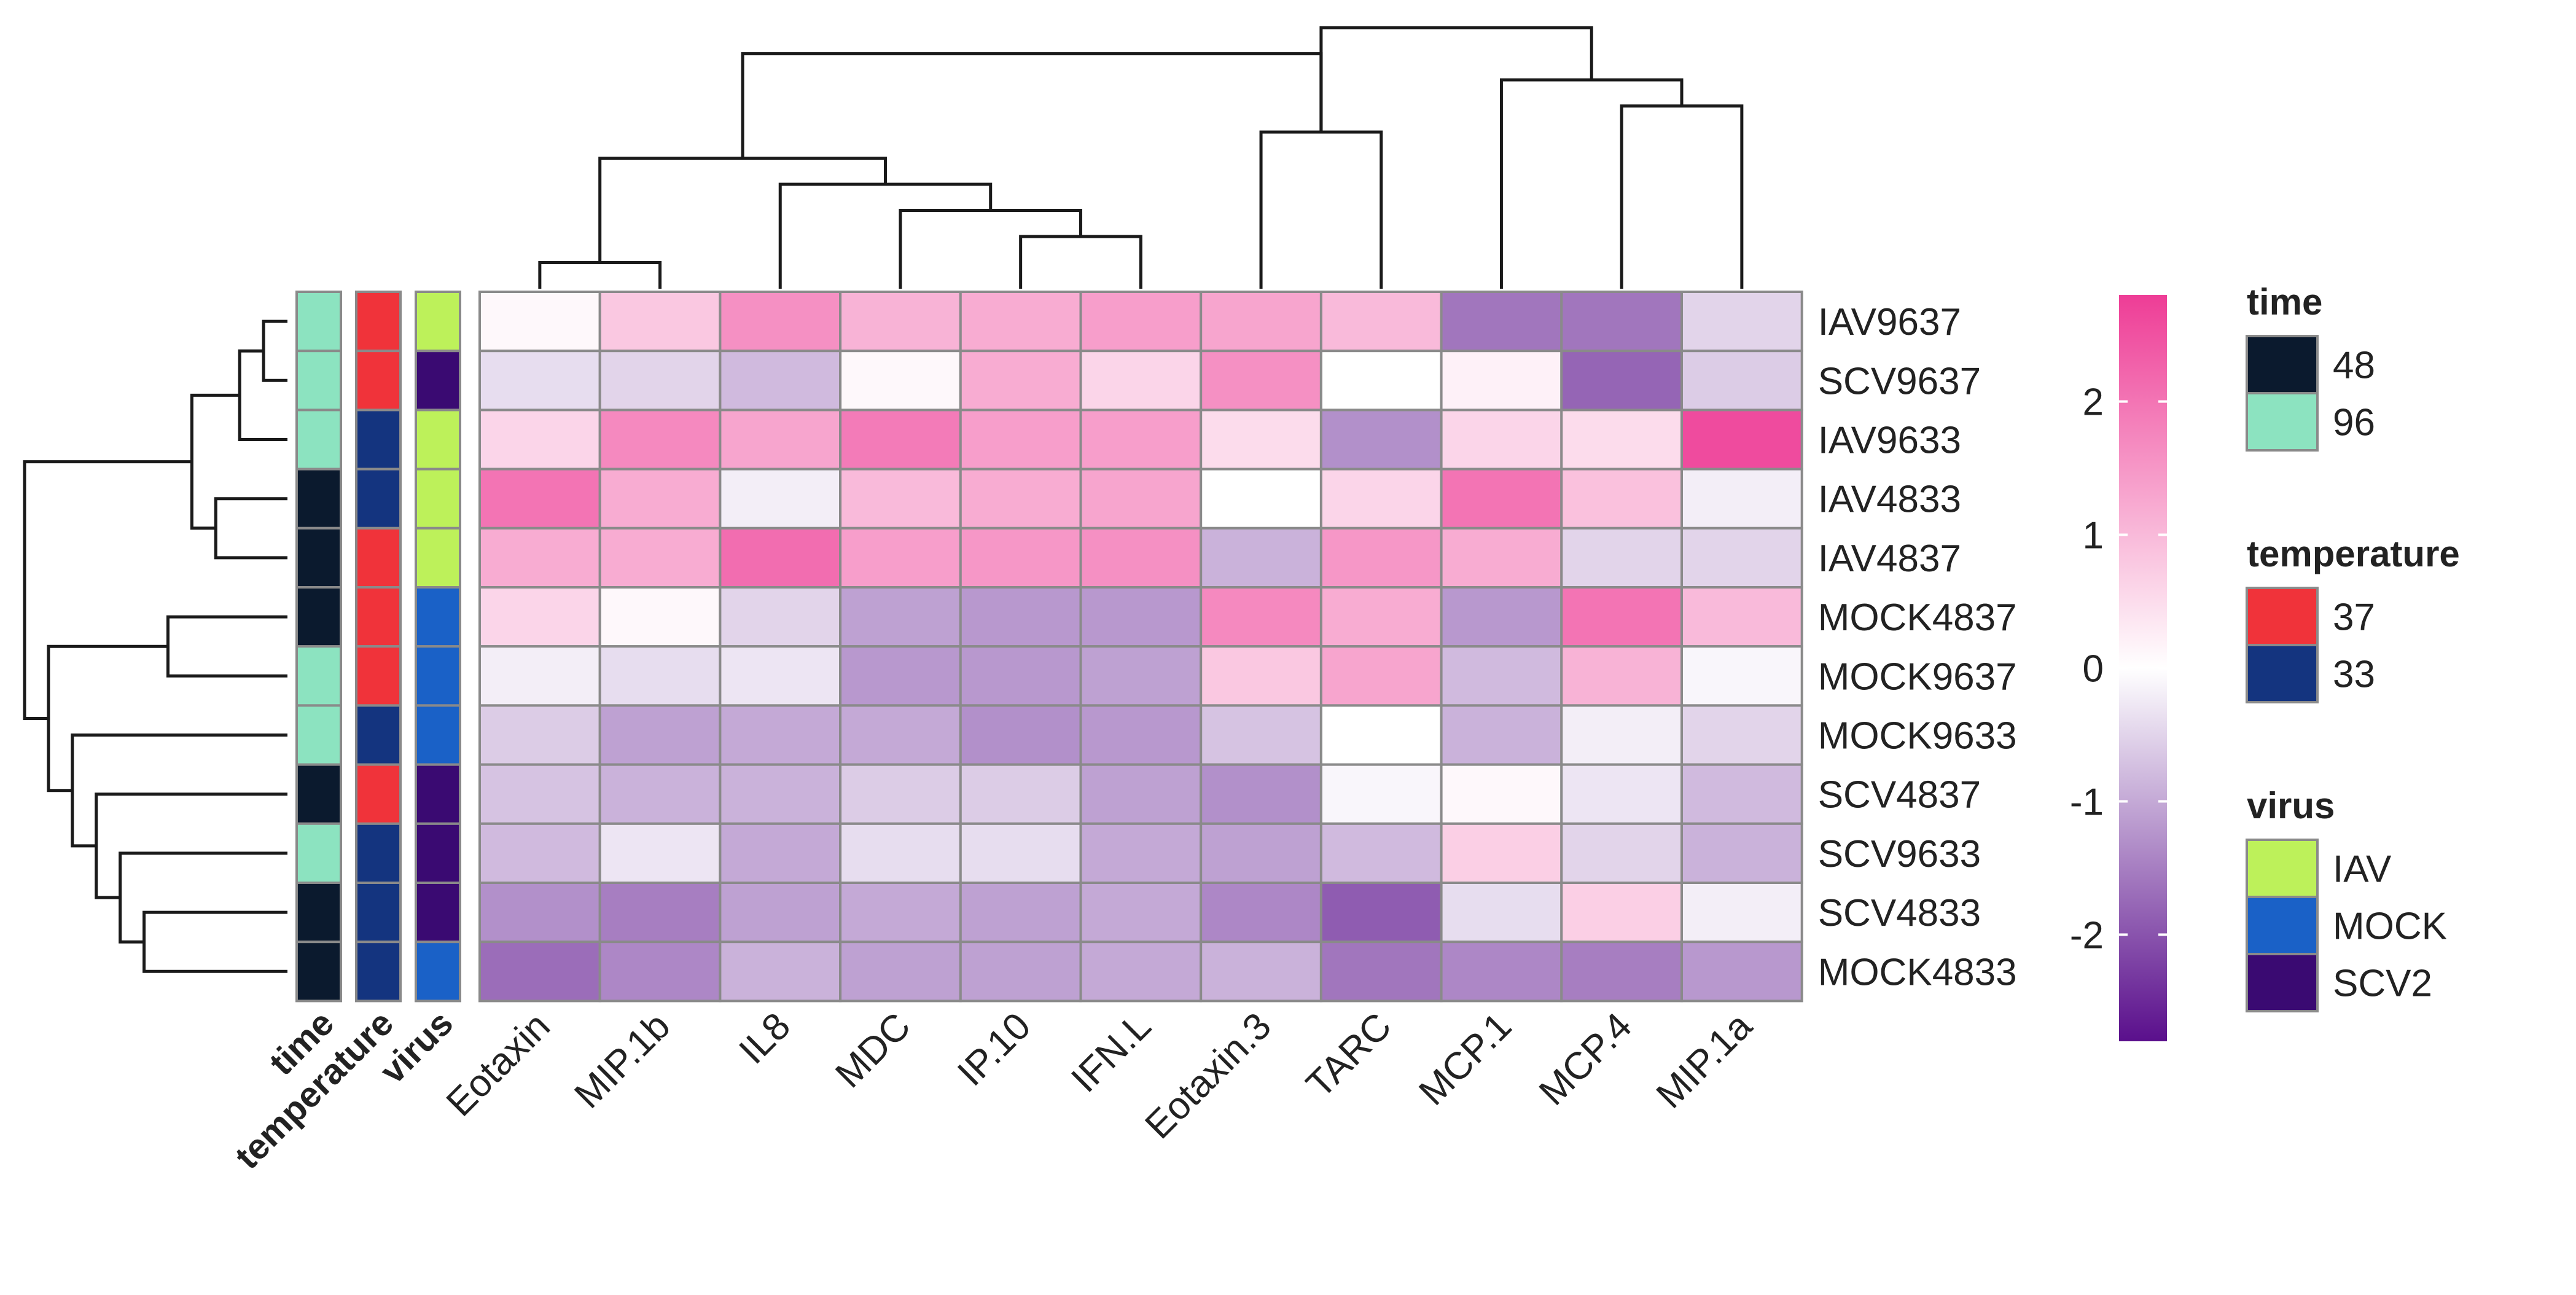 Image resolution: width=2576 pixels, height=1295 pixels. I want to click on cell-scv9637-mdc, so click(900, 381).